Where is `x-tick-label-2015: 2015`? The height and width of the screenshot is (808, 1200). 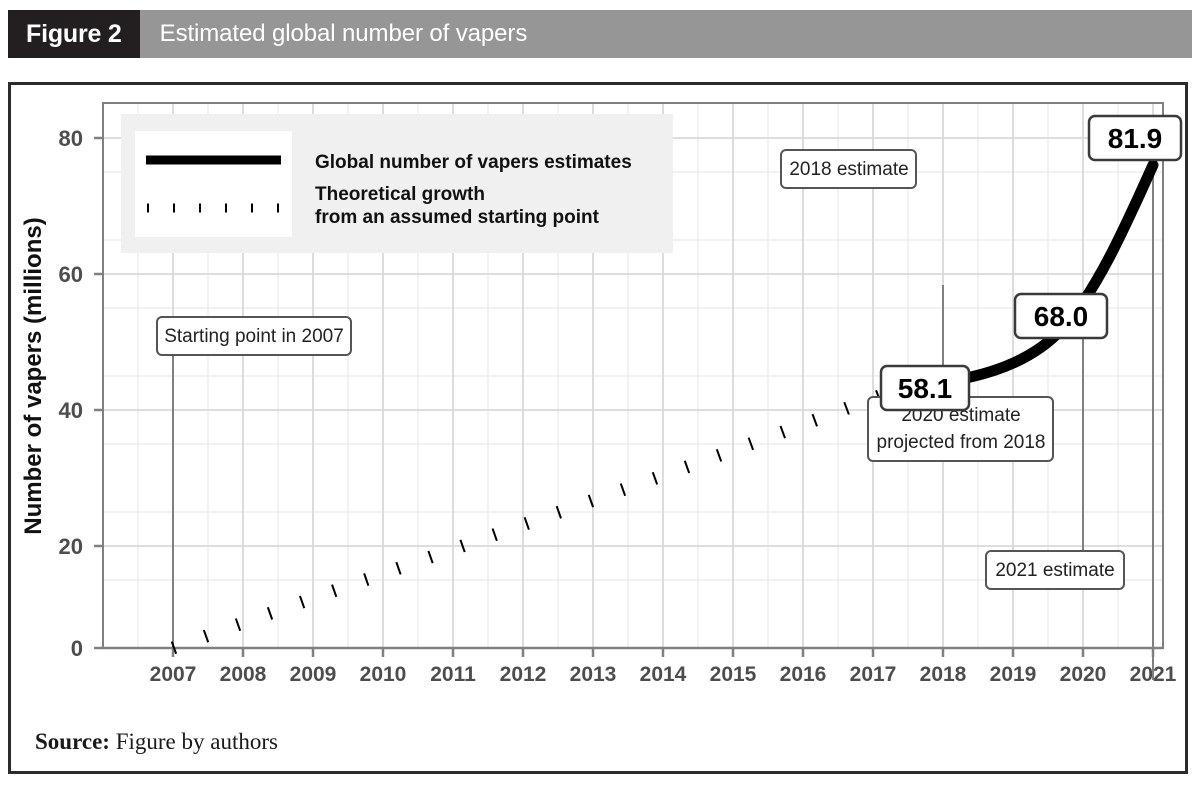
x-tick-label-2015: 2015 is located at coordinates (733, 674).